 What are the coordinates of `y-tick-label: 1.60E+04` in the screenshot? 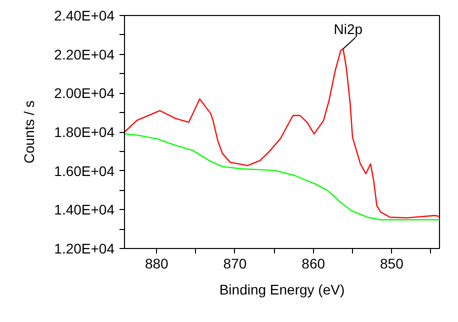 It's located at (84, 170).